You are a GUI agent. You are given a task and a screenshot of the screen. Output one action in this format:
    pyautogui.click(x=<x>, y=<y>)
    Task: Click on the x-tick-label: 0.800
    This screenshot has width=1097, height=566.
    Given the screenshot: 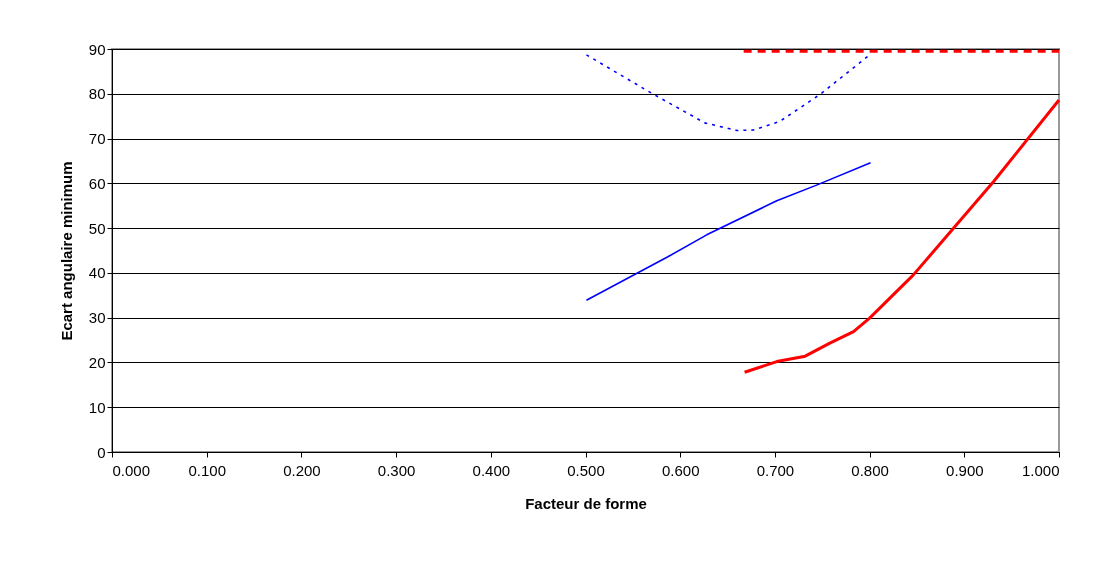 What is the action you would take?
    pyautogui.click(x=870, y=470)
    